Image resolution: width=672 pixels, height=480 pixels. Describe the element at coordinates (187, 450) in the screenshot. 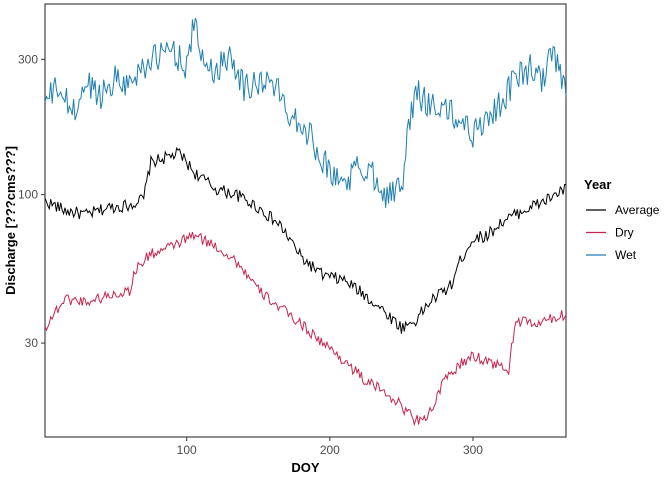

I see `x-tick-label: 100` at that location.